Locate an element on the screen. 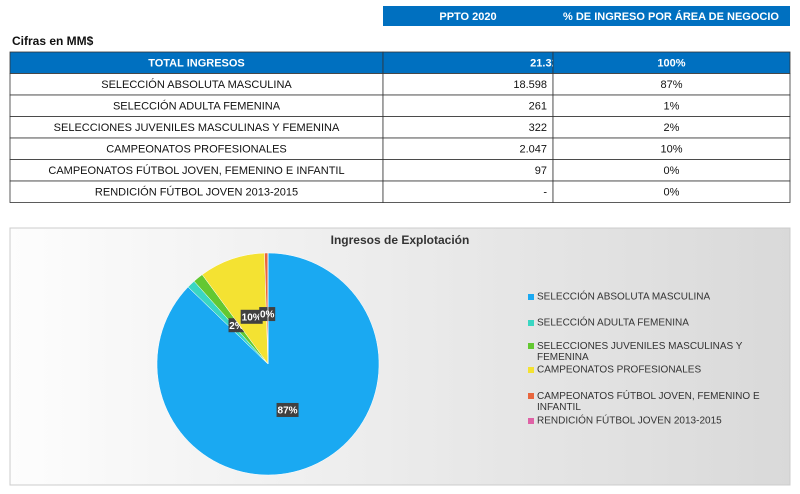  value-label: 87% is located at coordinates (288, 411).